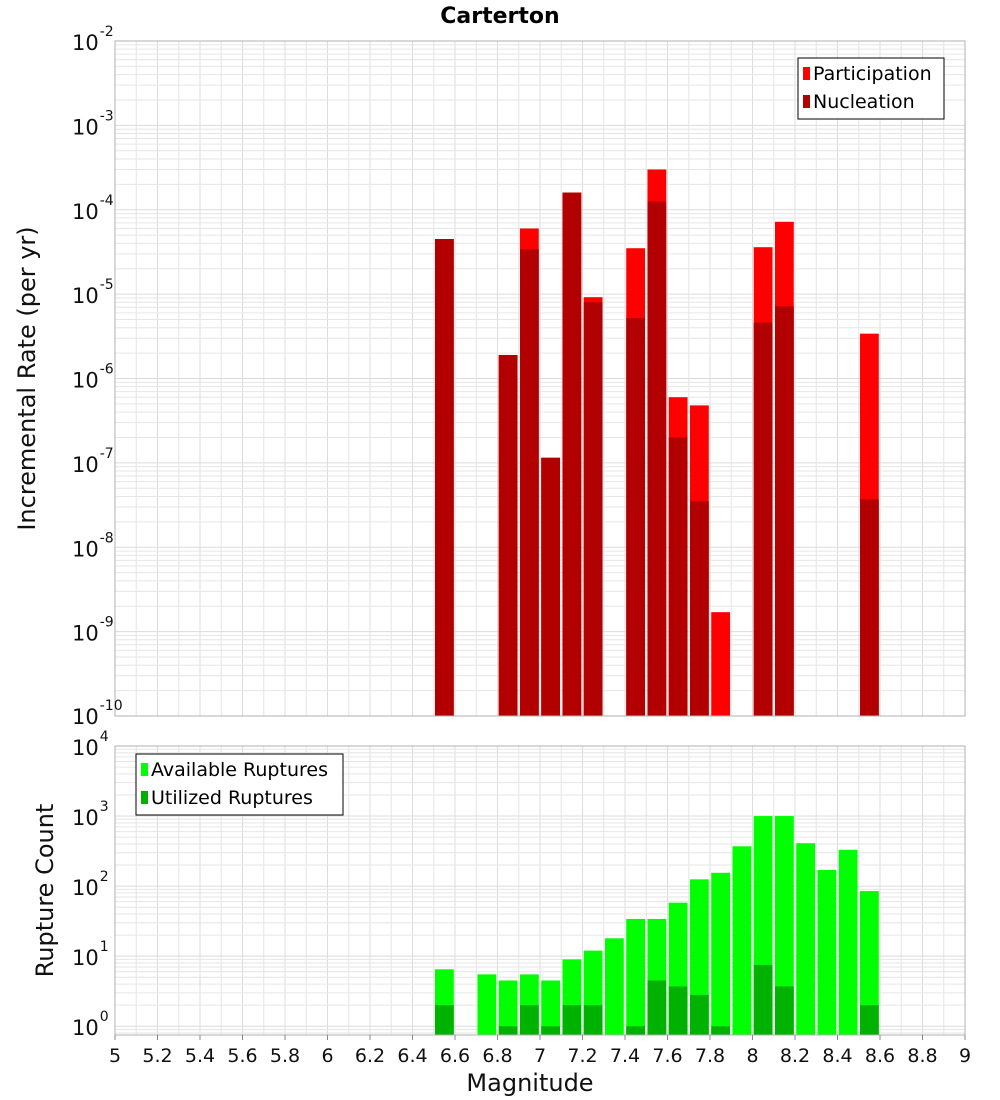  I want to click on legend-swatch-nucleation, so click(806, 101).